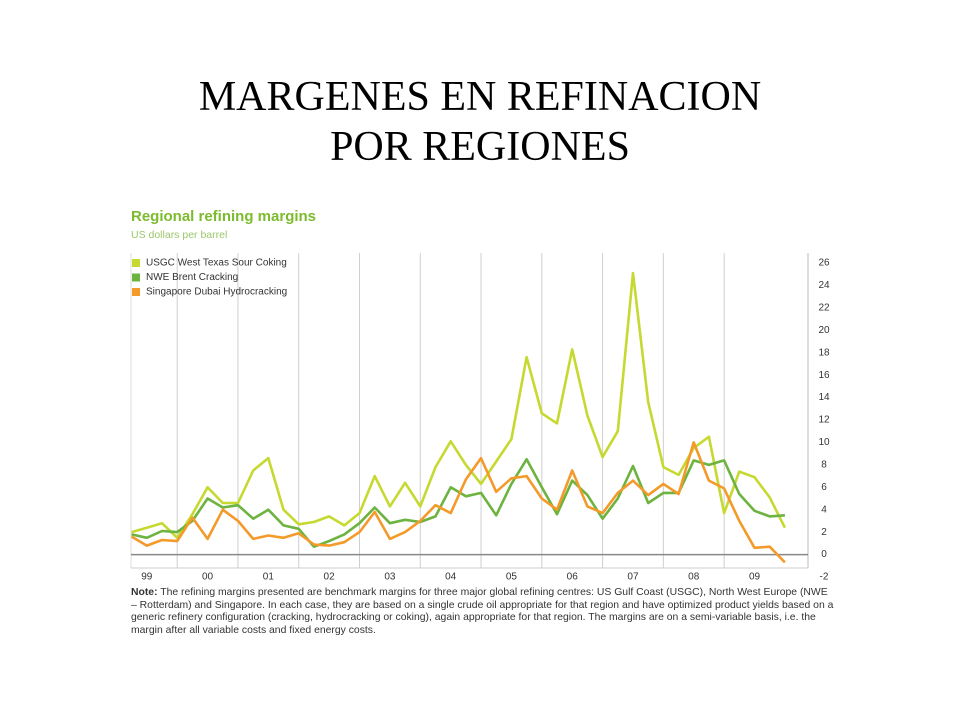 The height and width of the screenshot is (720, 960). Describe the element at coordinates (755, 577) in the screenshot. I see `x-tick-label: 09` at that location.